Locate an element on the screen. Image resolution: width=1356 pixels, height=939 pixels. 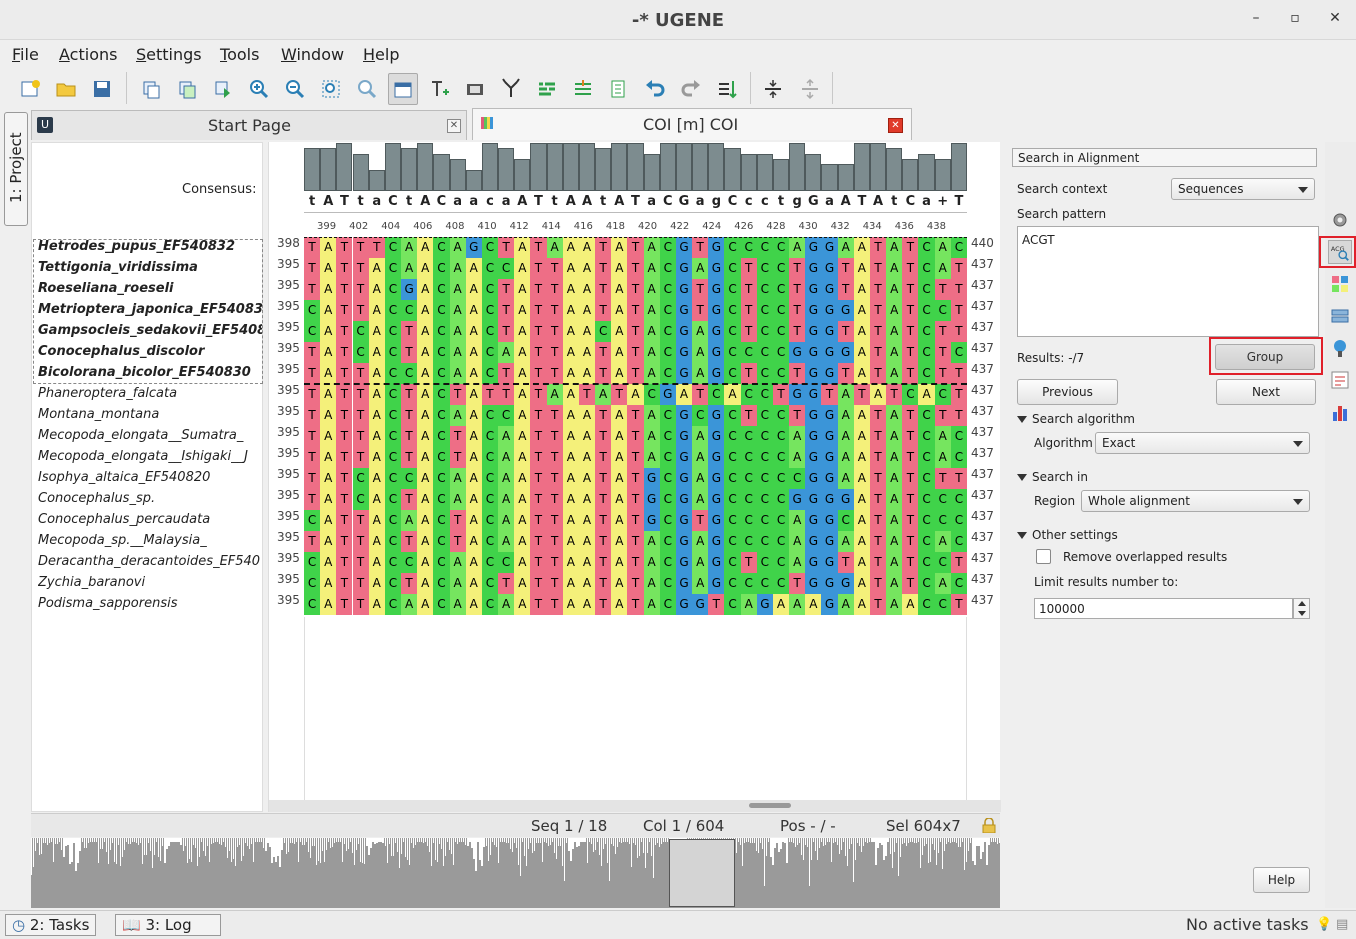
other-settings-section: Other settings is located at coordinates (1067, 535).